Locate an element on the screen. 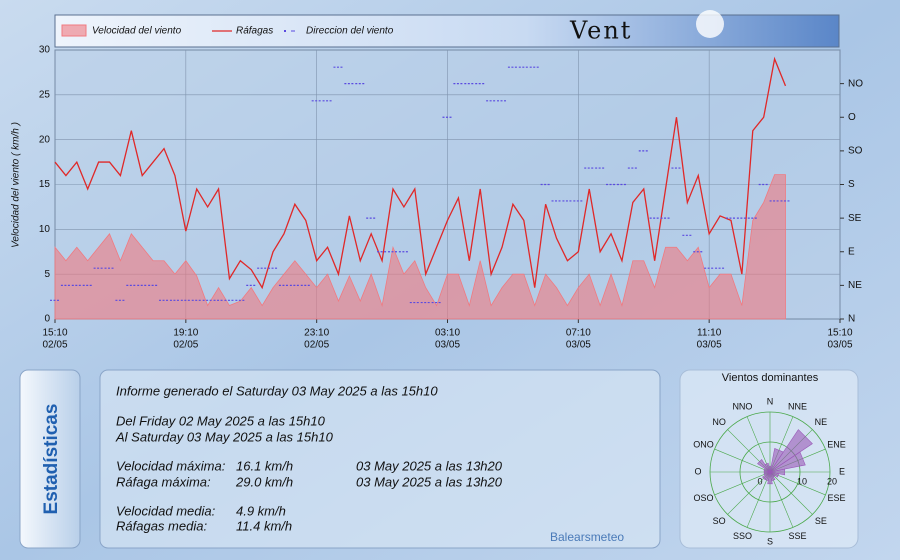 The height and width of the screenshot is (560, 900). rose-dir-label: ENE is located at coordinates (836, 445).